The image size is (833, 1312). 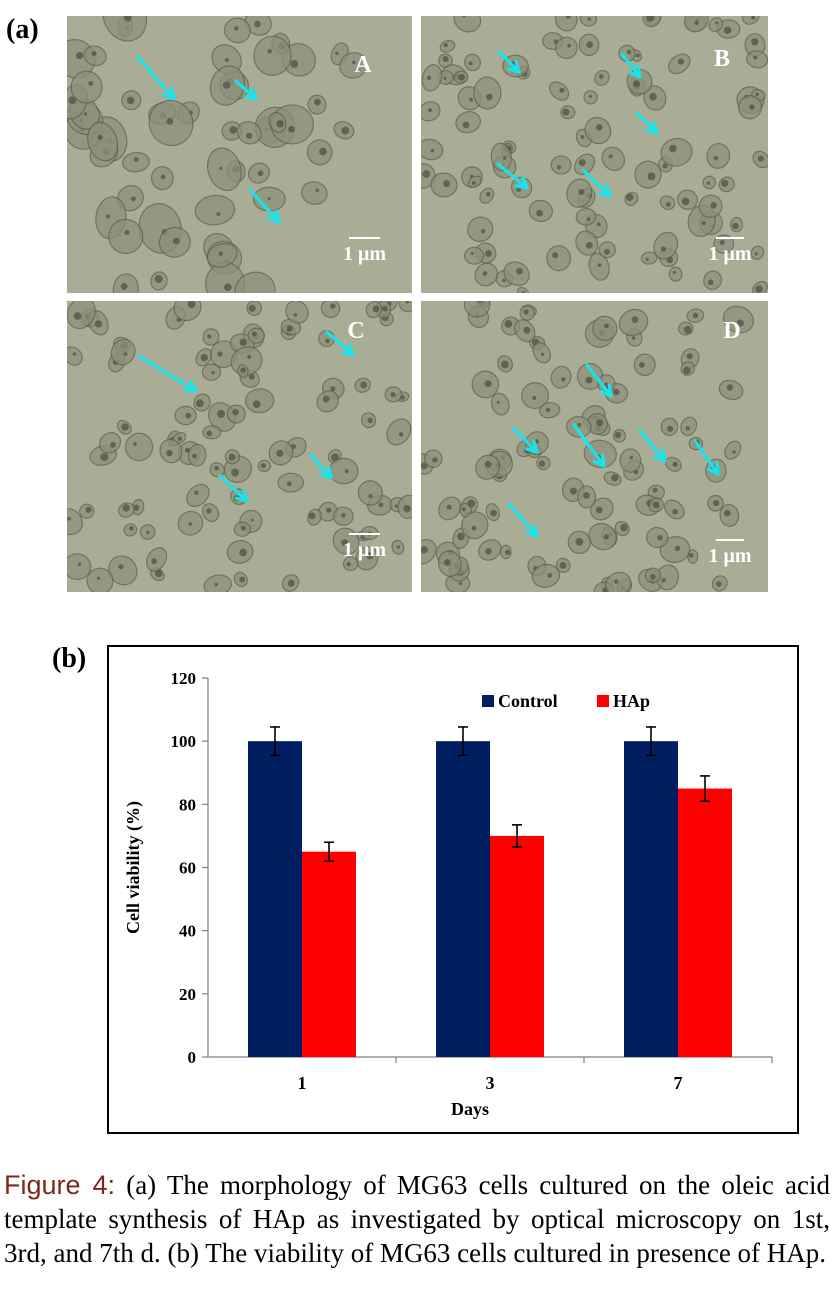 What do you see at coordinates (22, 29) in the screenshot?
I see `panel-a-label: (a)` at bounding box center [22, 29].